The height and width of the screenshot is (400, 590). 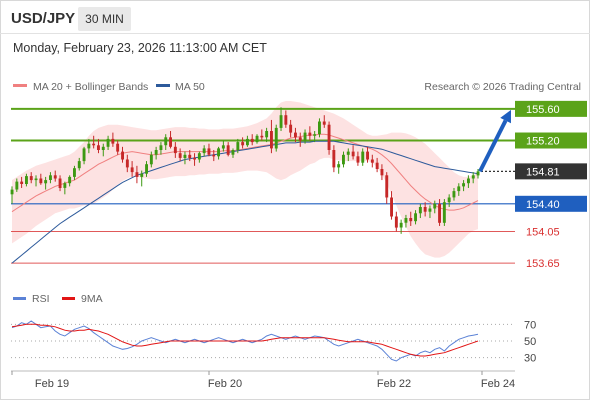 I want to click on rsi-panel: 70 50 30, so click(x=273, y=342).